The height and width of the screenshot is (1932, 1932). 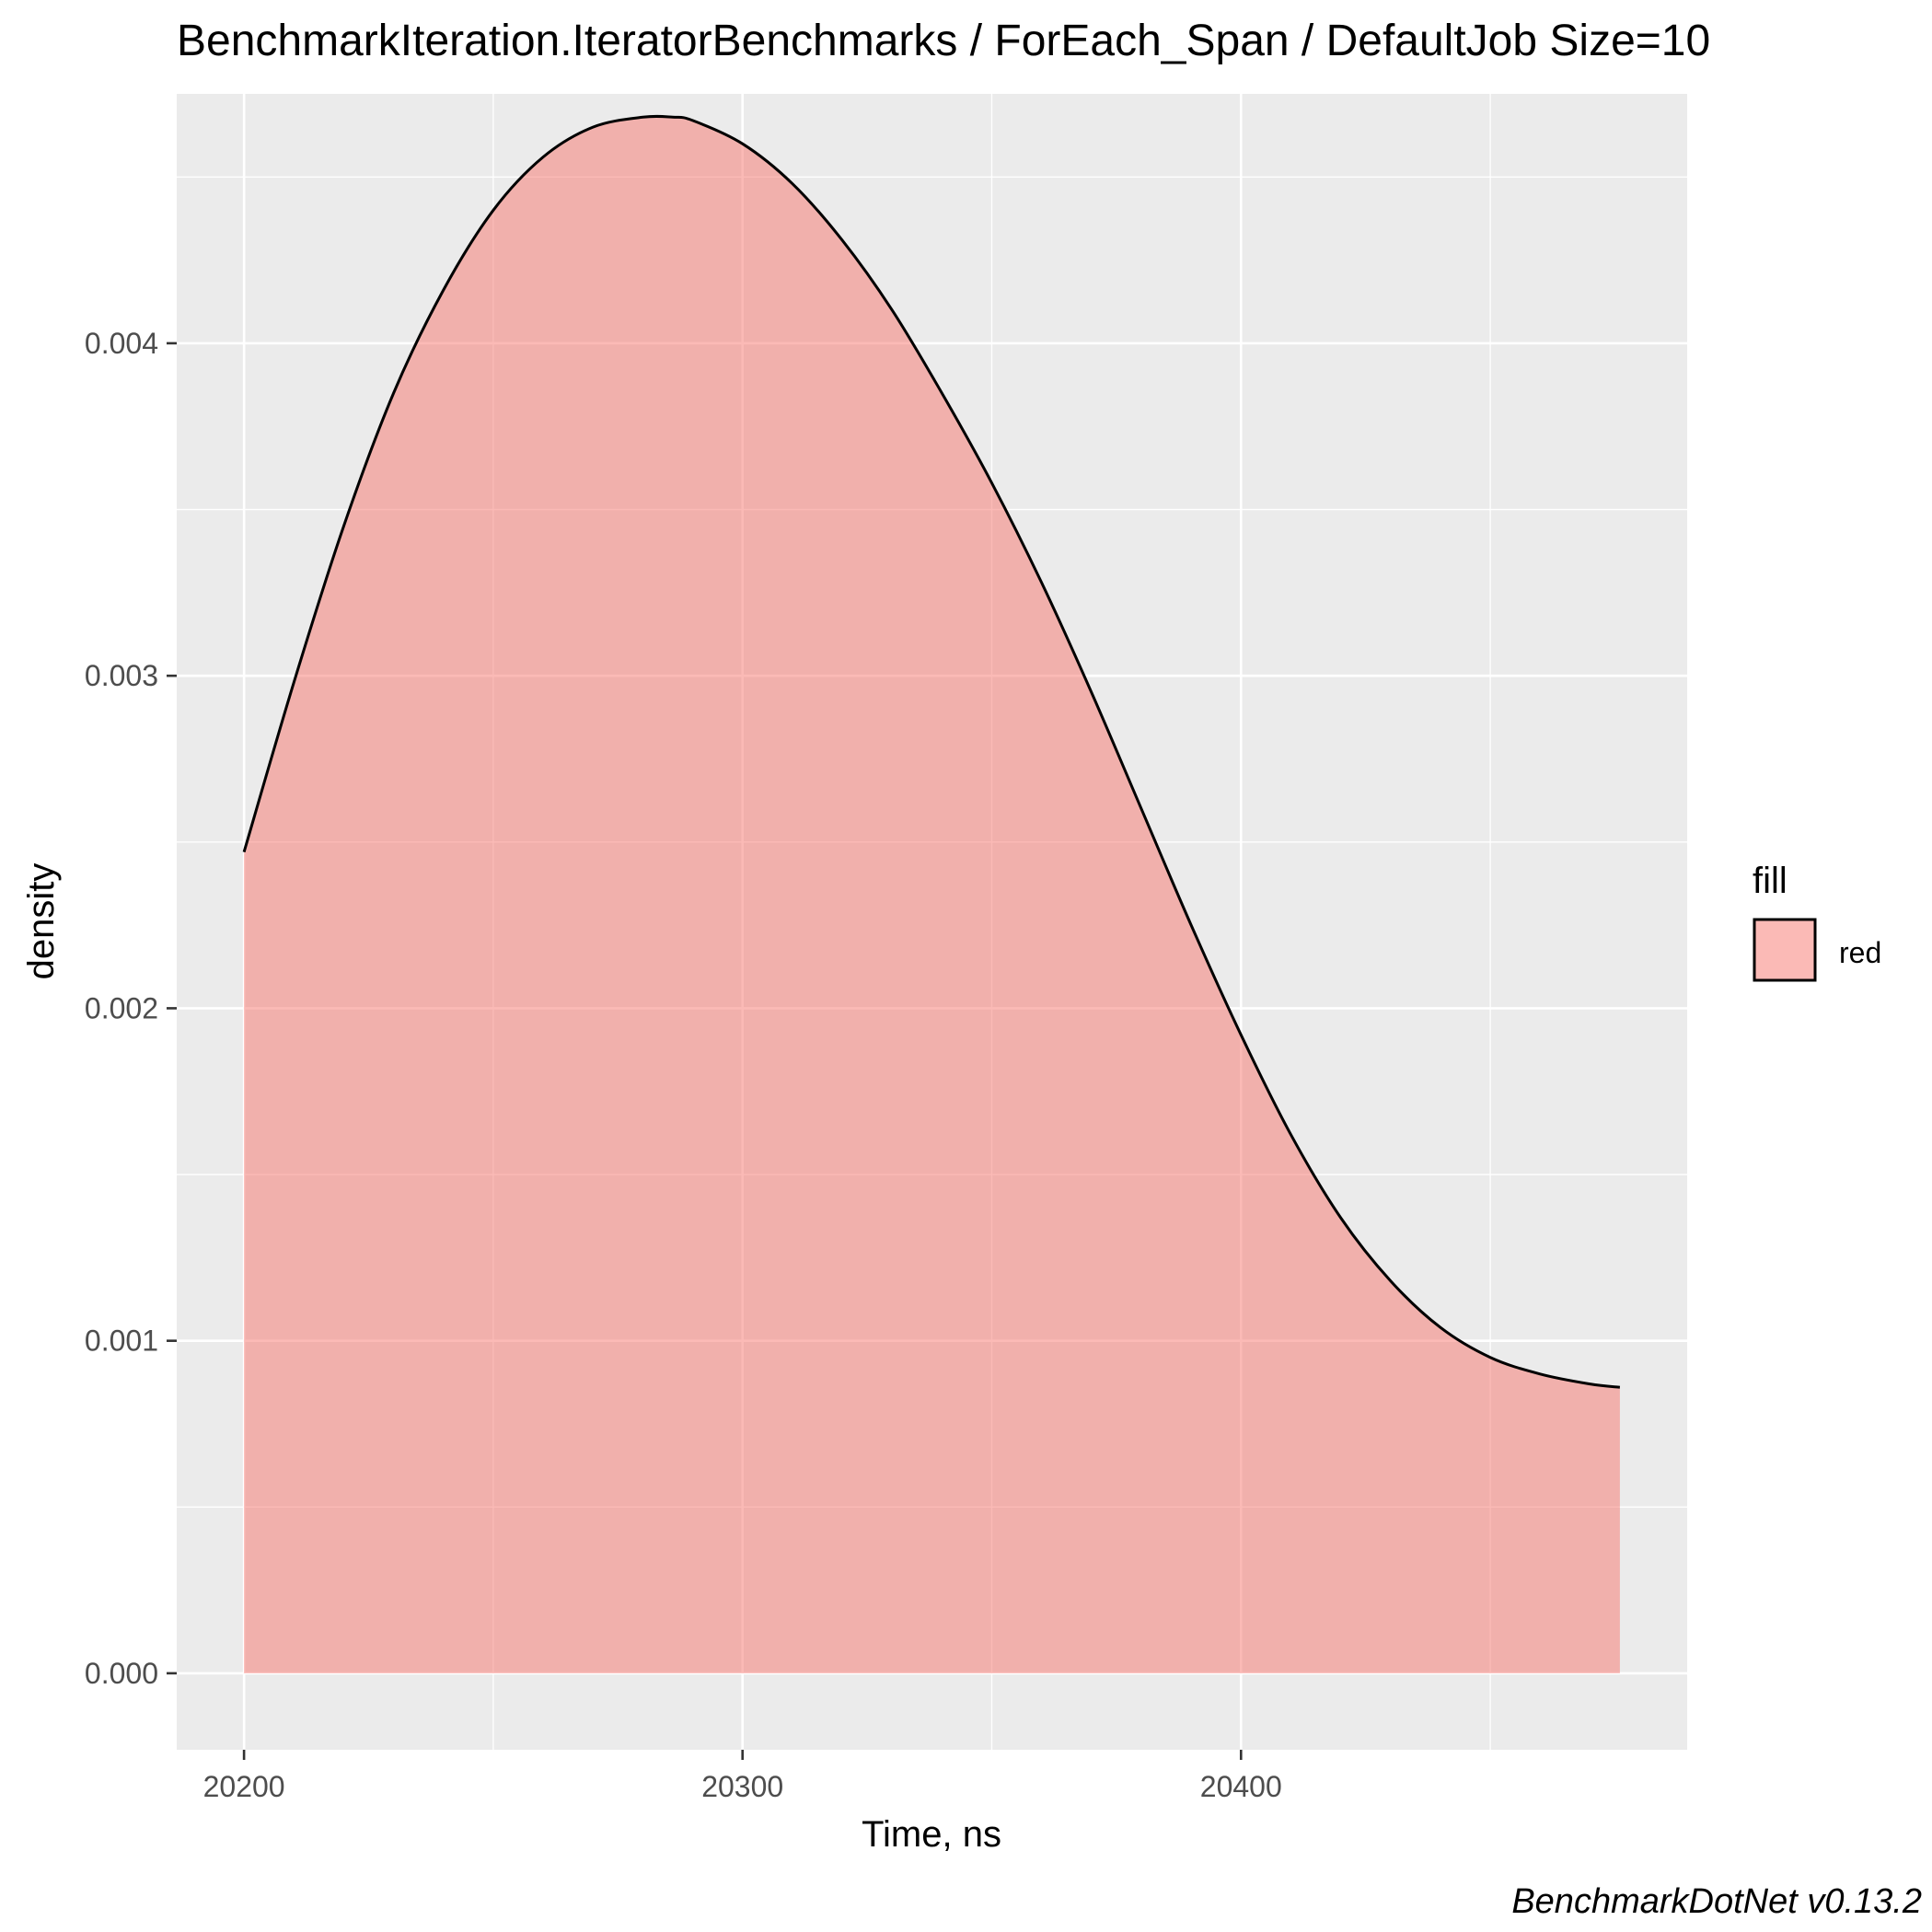 What do you see at coordinates (932, 1835) in the screenshot?
I see `x-axis-title: Time, ns` at bounding box center [932, 1835].